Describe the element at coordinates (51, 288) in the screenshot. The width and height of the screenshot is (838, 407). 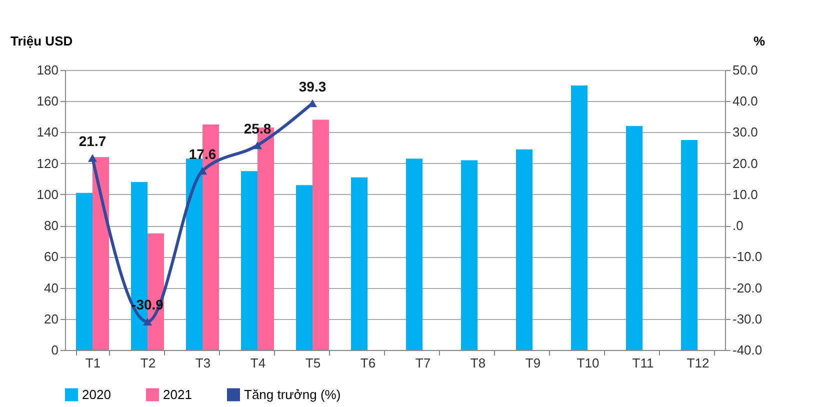
I see `y-tick-label: 40` at that location.